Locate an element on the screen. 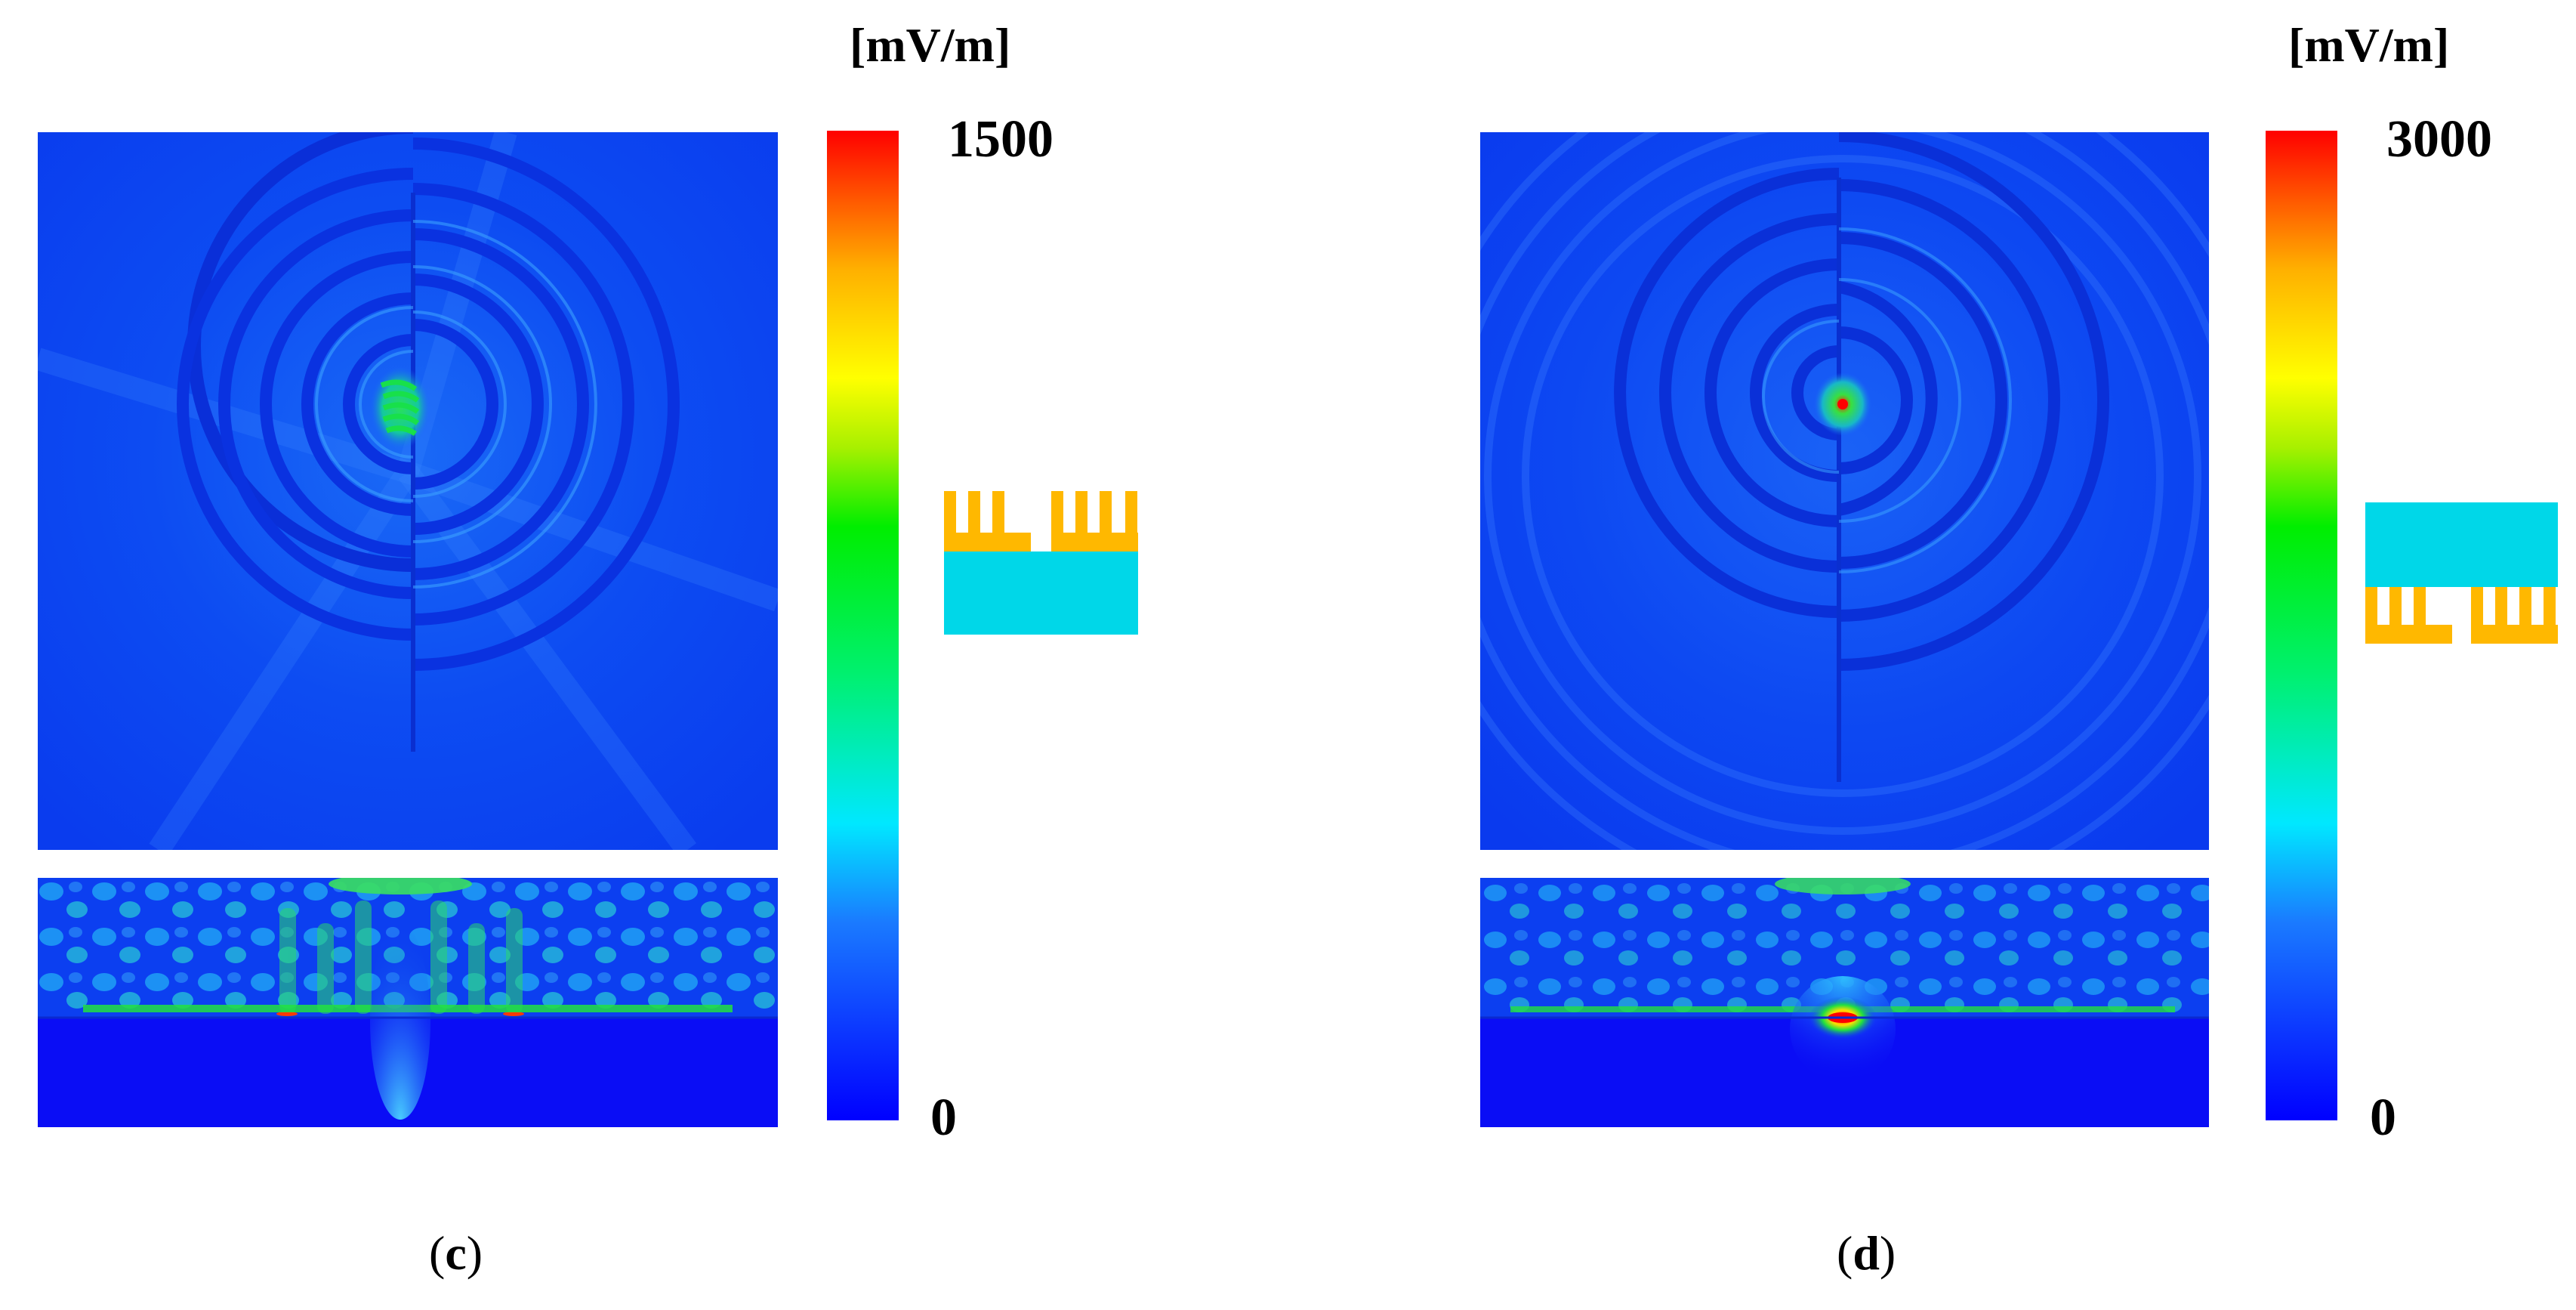 The width and height of the screenshot is (2576, 1310). colorbar-max-label: 1500 is located at coordinates (1001, 139).